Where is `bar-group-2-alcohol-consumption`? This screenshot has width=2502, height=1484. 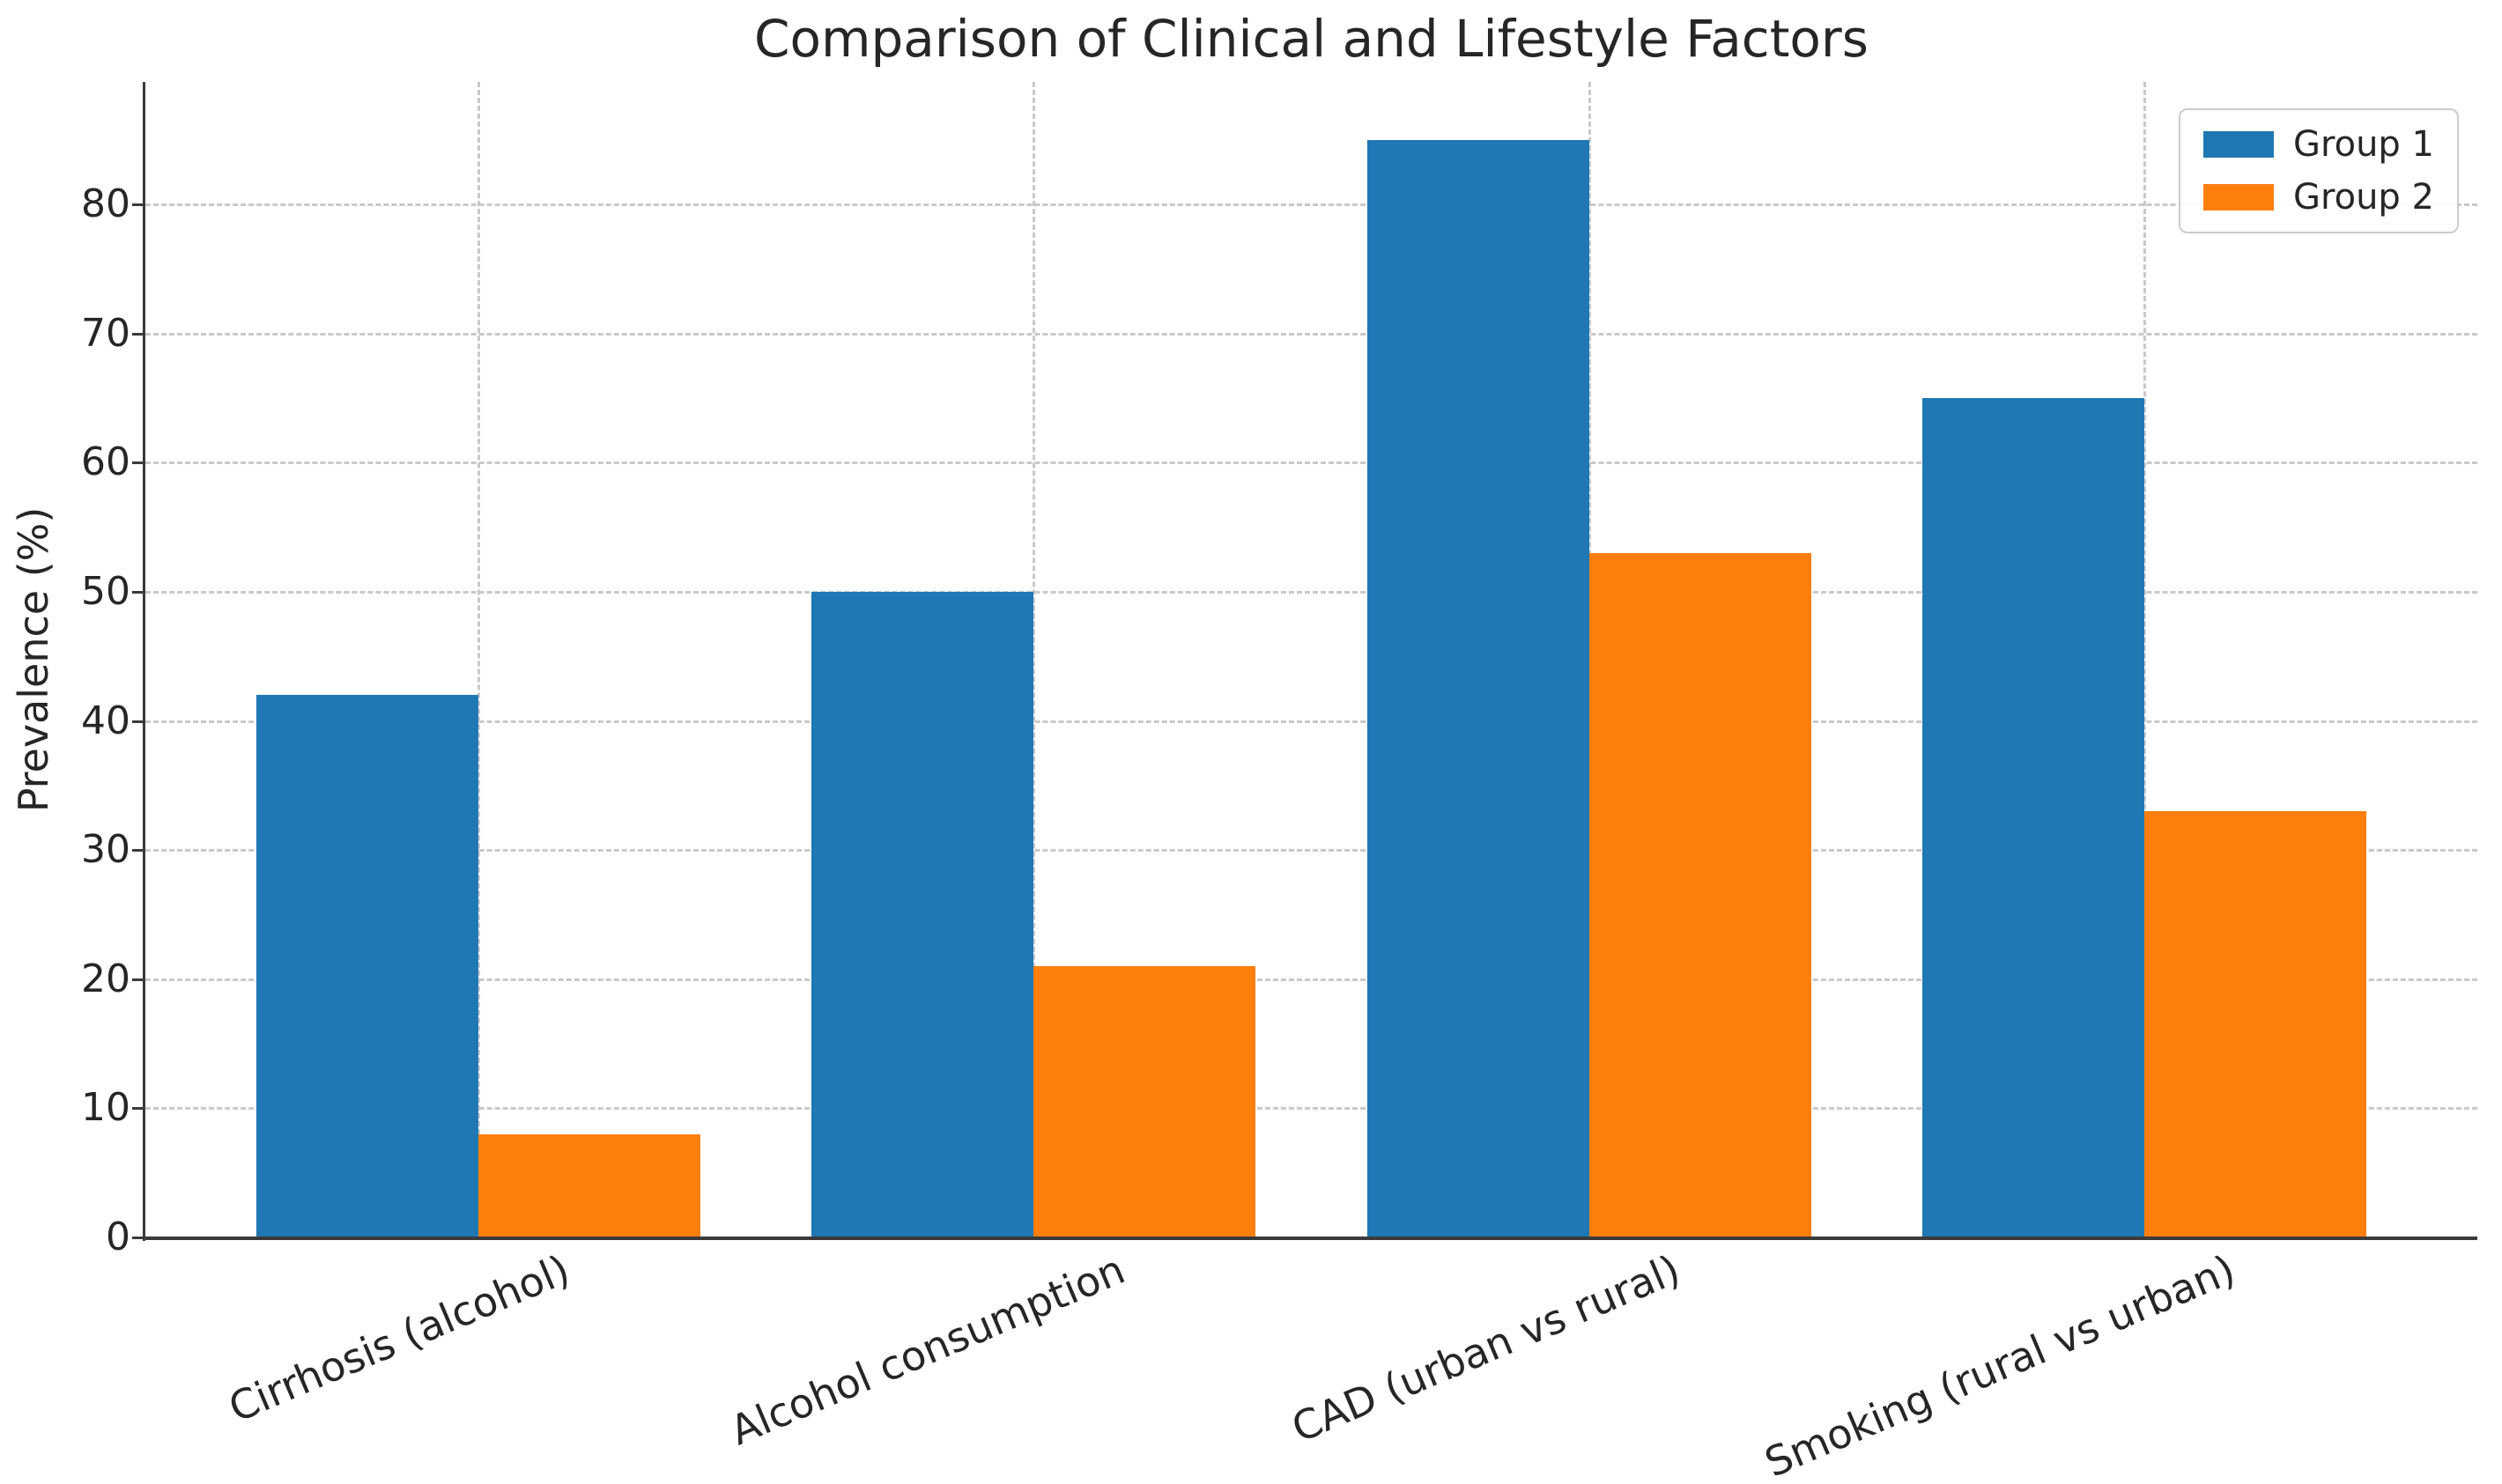 bar-group-2-alcohol-consumption is located at coordinates (1144, 1101).